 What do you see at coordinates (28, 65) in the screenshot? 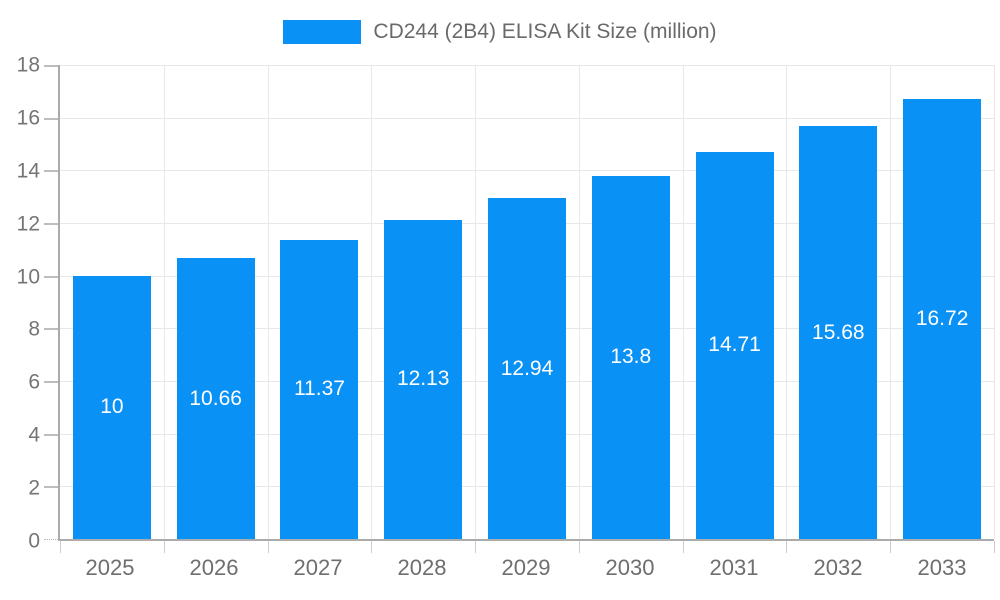
I see `y-tick-label: 18` at bounding box center [28, 65].